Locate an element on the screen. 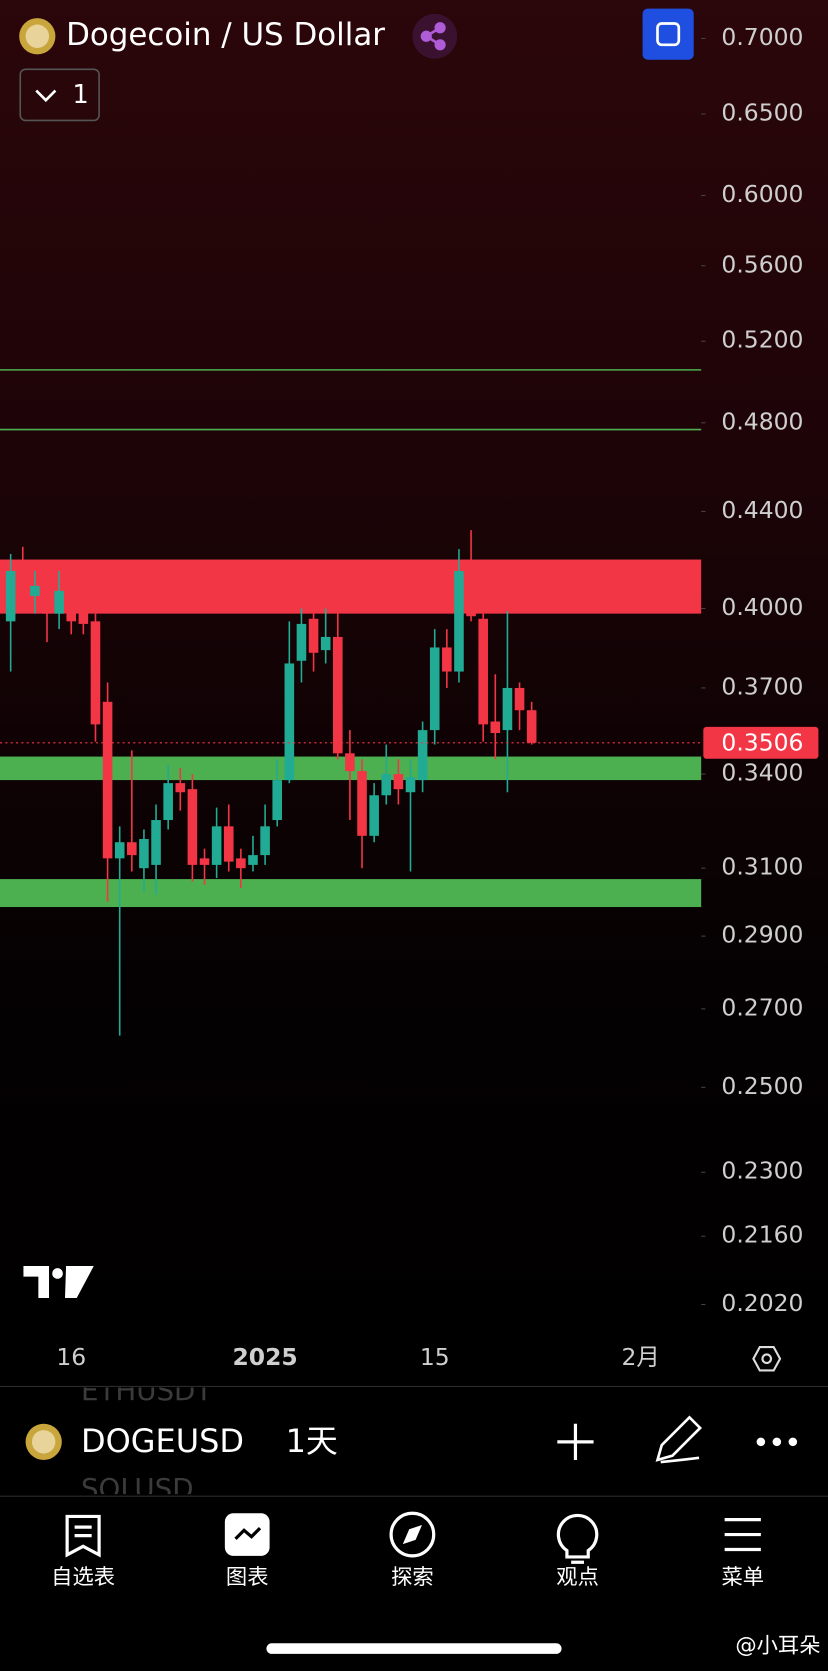 The width and height of the screenshot is (828, 1671). tv-logo is located at coordinates (58, 1282).